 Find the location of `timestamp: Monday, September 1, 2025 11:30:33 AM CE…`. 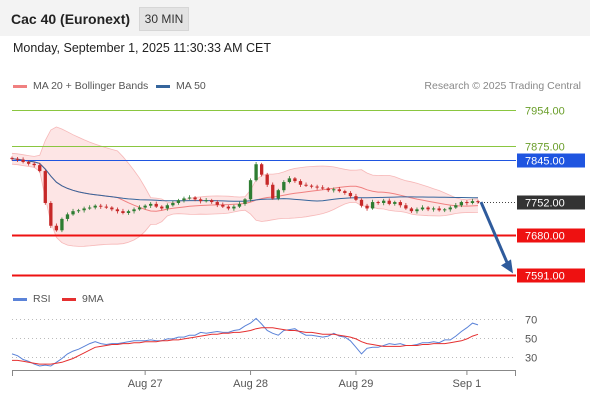

timestamp: Monday, September 1, 2025 11:30:33 AM CE… is located at coordinates (142, 48).